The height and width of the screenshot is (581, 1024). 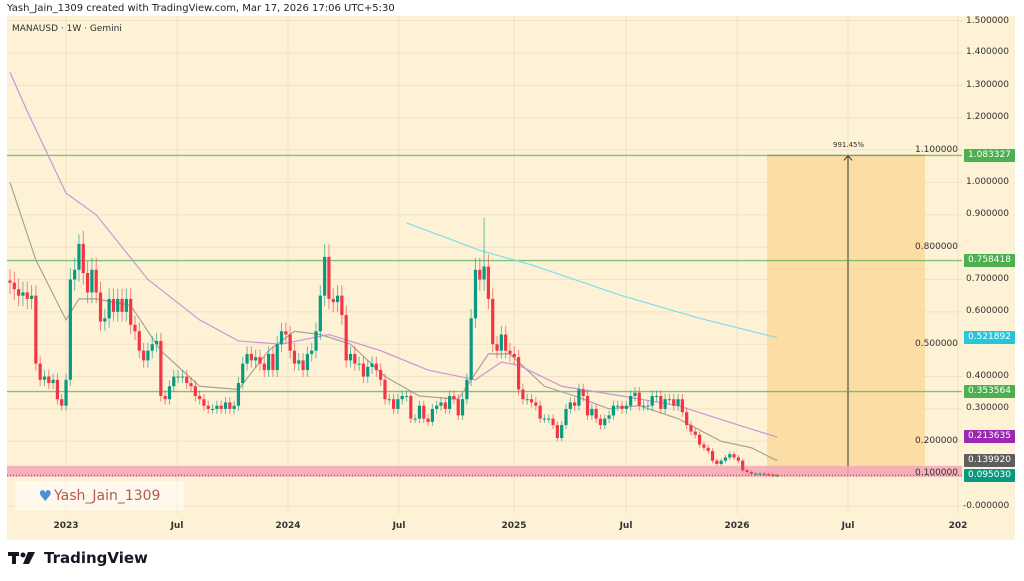 I want to click on level-price-tag: 0.353564, so click(x=989, y=392).